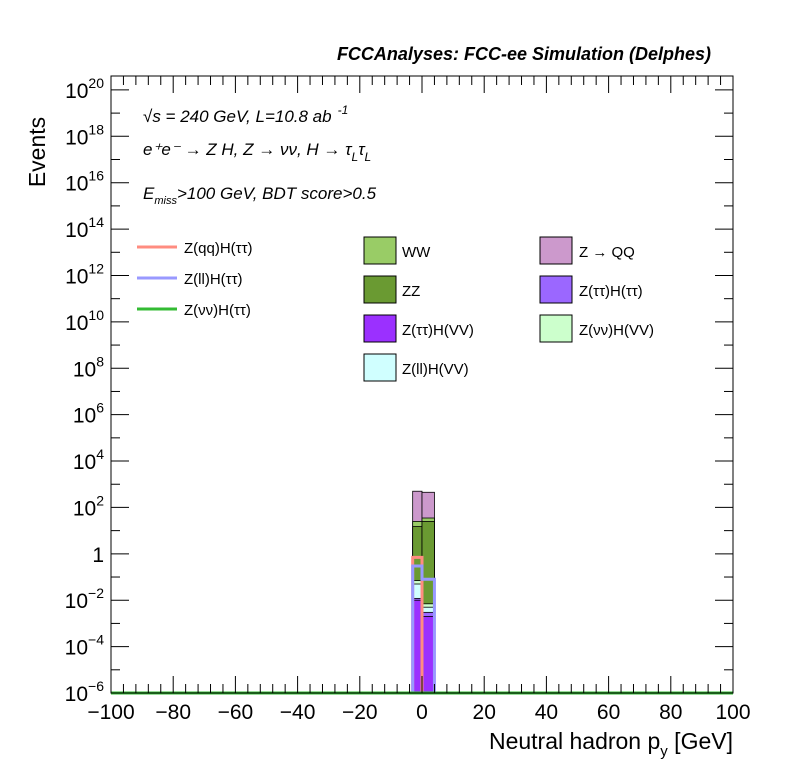 This screenshot has height=772, width=796. Describe the element at coordinates (84, 321) in the screenshot. I see `y-tick-label-5: 10¹⁰` at that location.